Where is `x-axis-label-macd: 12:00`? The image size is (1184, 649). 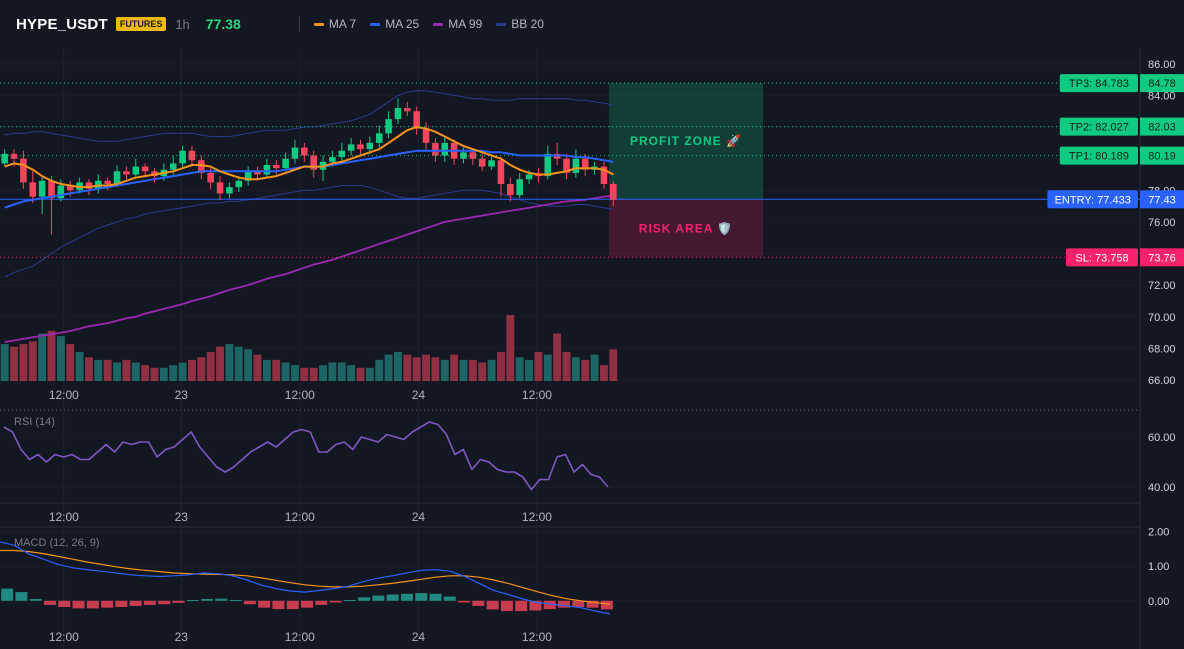 x-axis-label-macd: 12:00 is located at coordinates (537, 637).